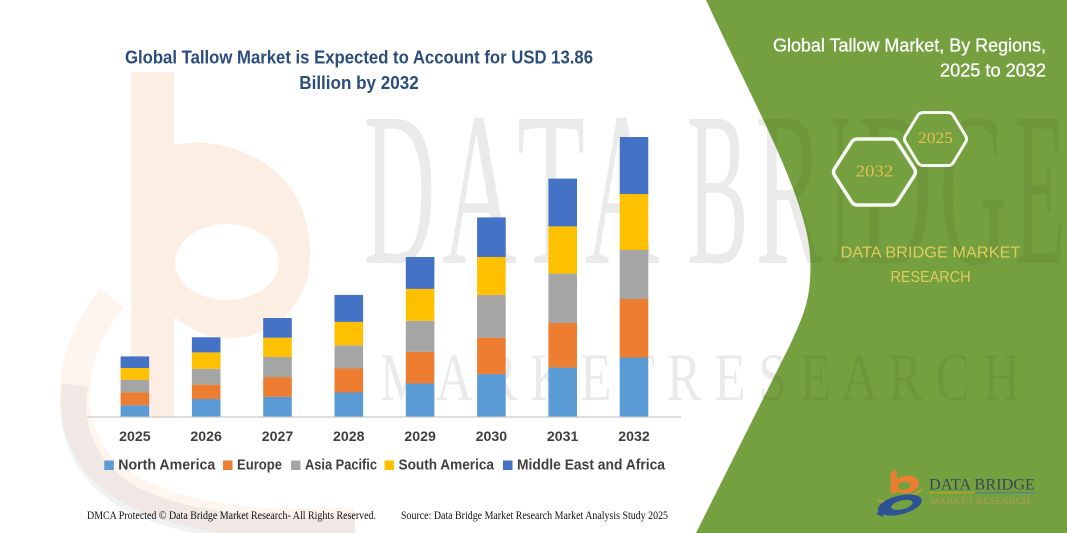 The image size is (1067, 533). I want to click on svg-text: Middle East and Africa, so click(591, 465).